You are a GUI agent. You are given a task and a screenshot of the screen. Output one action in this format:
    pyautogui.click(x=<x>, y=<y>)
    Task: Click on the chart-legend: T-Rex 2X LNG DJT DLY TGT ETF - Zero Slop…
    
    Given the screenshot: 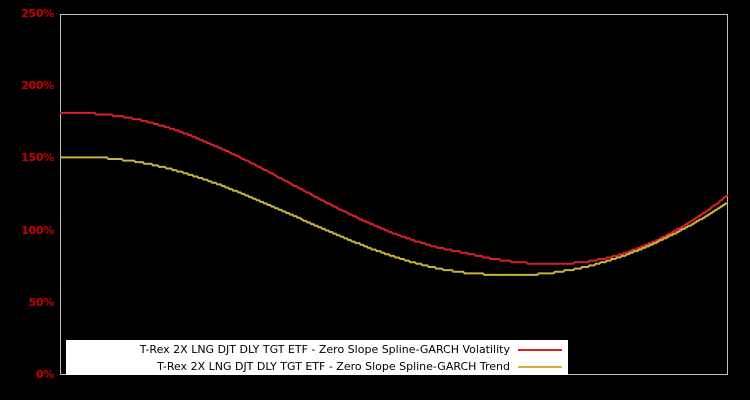 What is the action you would take?
    pyautogui.click(x=317, y=357)
    